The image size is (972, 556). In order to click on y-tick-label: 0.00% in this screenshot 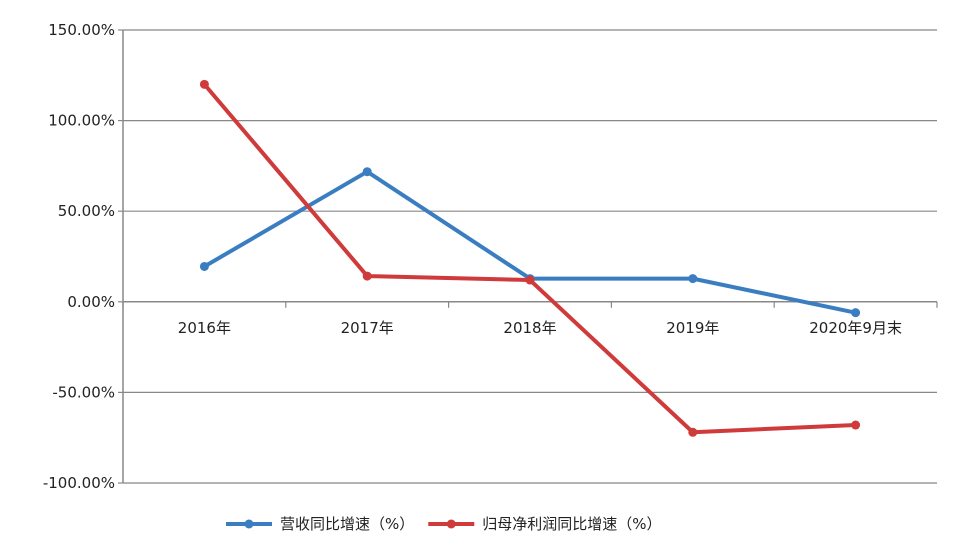, I will do `click(91, 302)`.